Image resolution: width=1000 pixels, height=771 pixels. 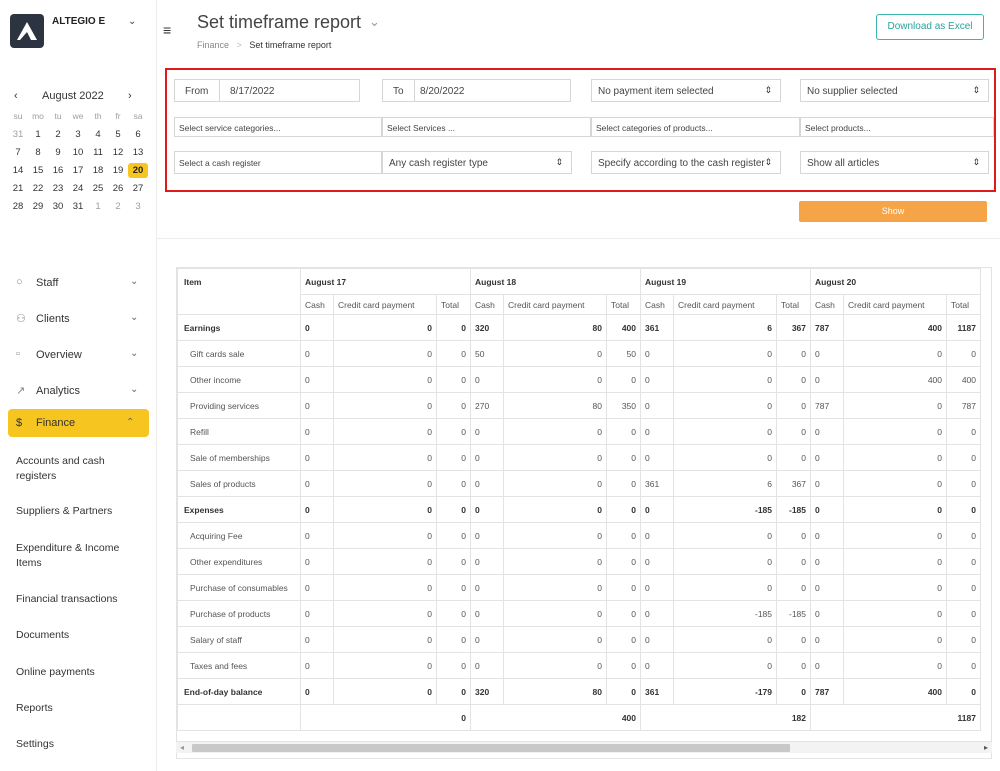 I want to click on calendar-day: 15, so click(x=38, y=170).